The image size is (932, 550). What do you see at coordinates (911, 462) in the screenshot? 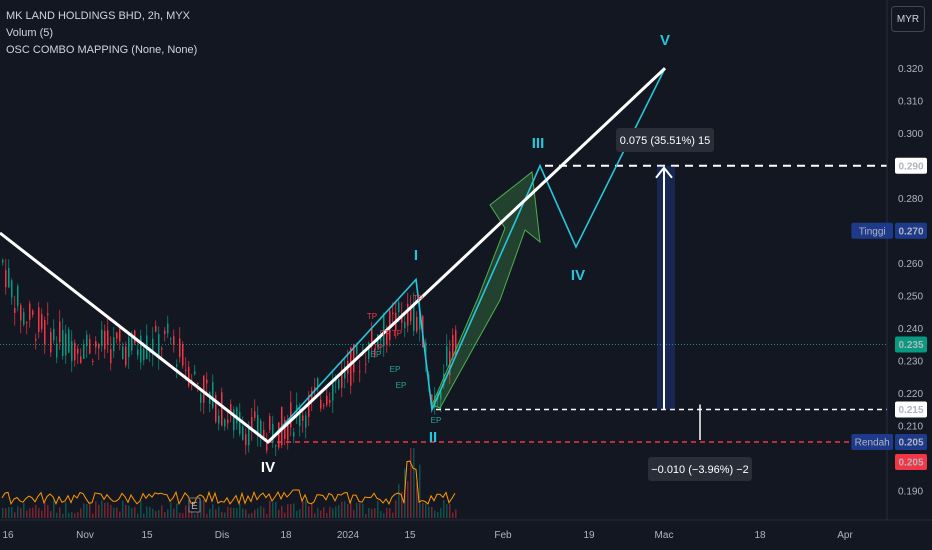
I see `price-tag-box` at bounding box center [911, 462].